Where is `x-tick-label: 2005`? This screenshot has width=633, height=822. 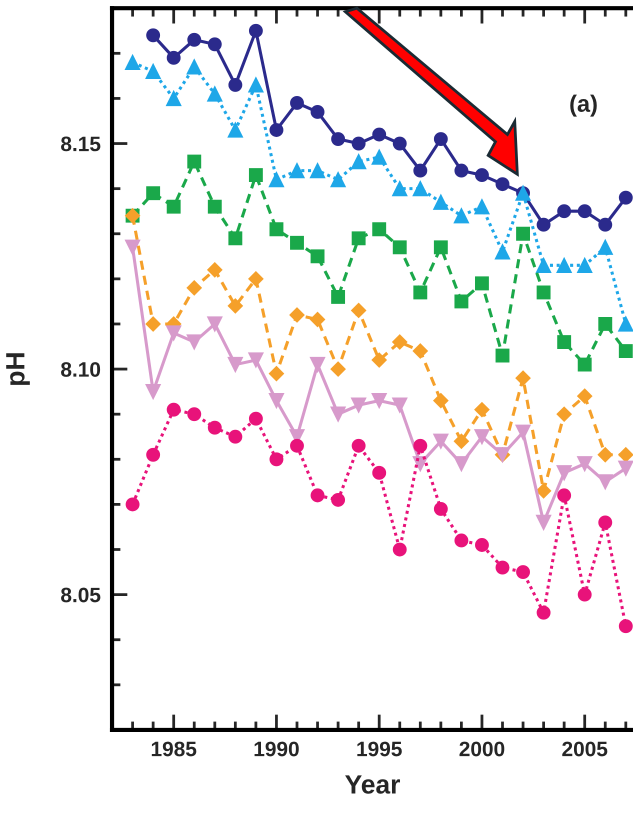
x-tick-label: 2005 is located at coordinates (585, 749).